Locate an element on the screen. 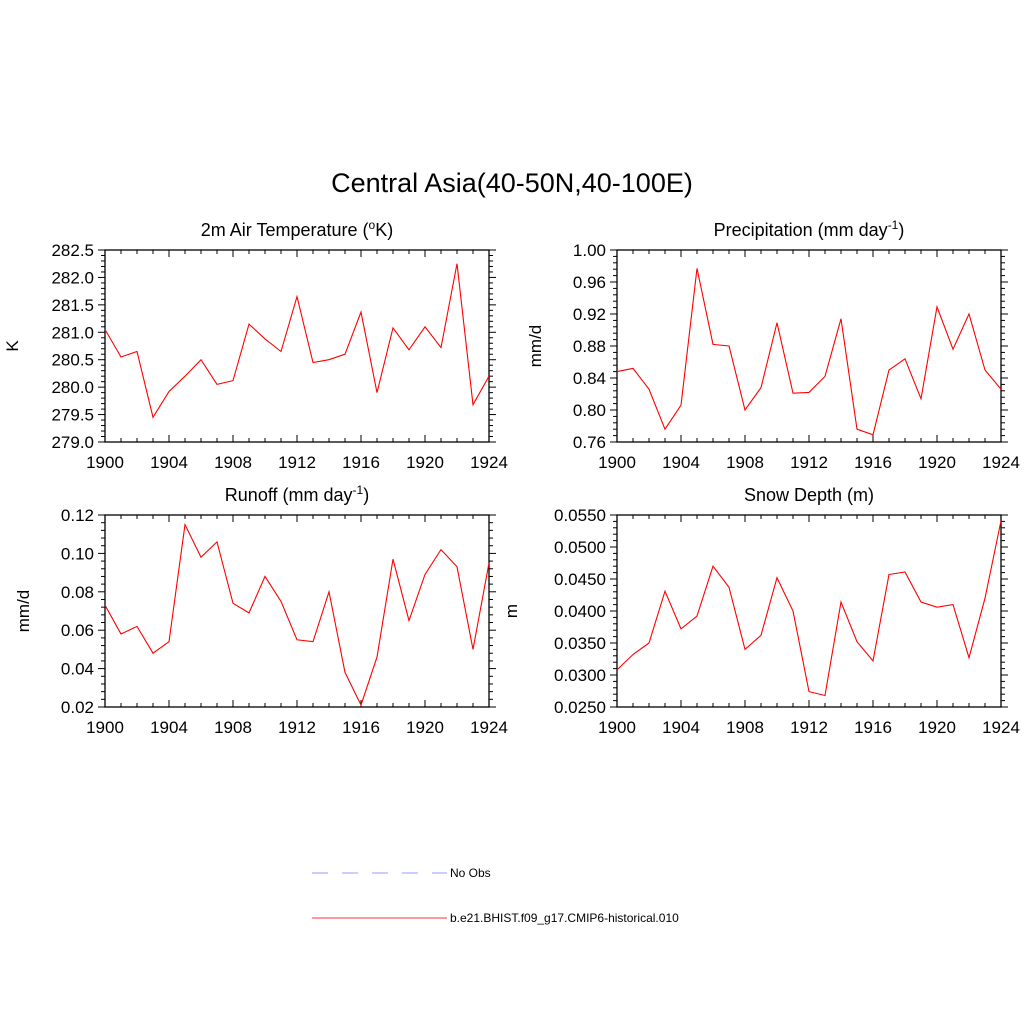 Image resolution: width=1024 pixels, height=1024 pixels. y-tick-label: 279.5 is located at coordinates (72, 415).